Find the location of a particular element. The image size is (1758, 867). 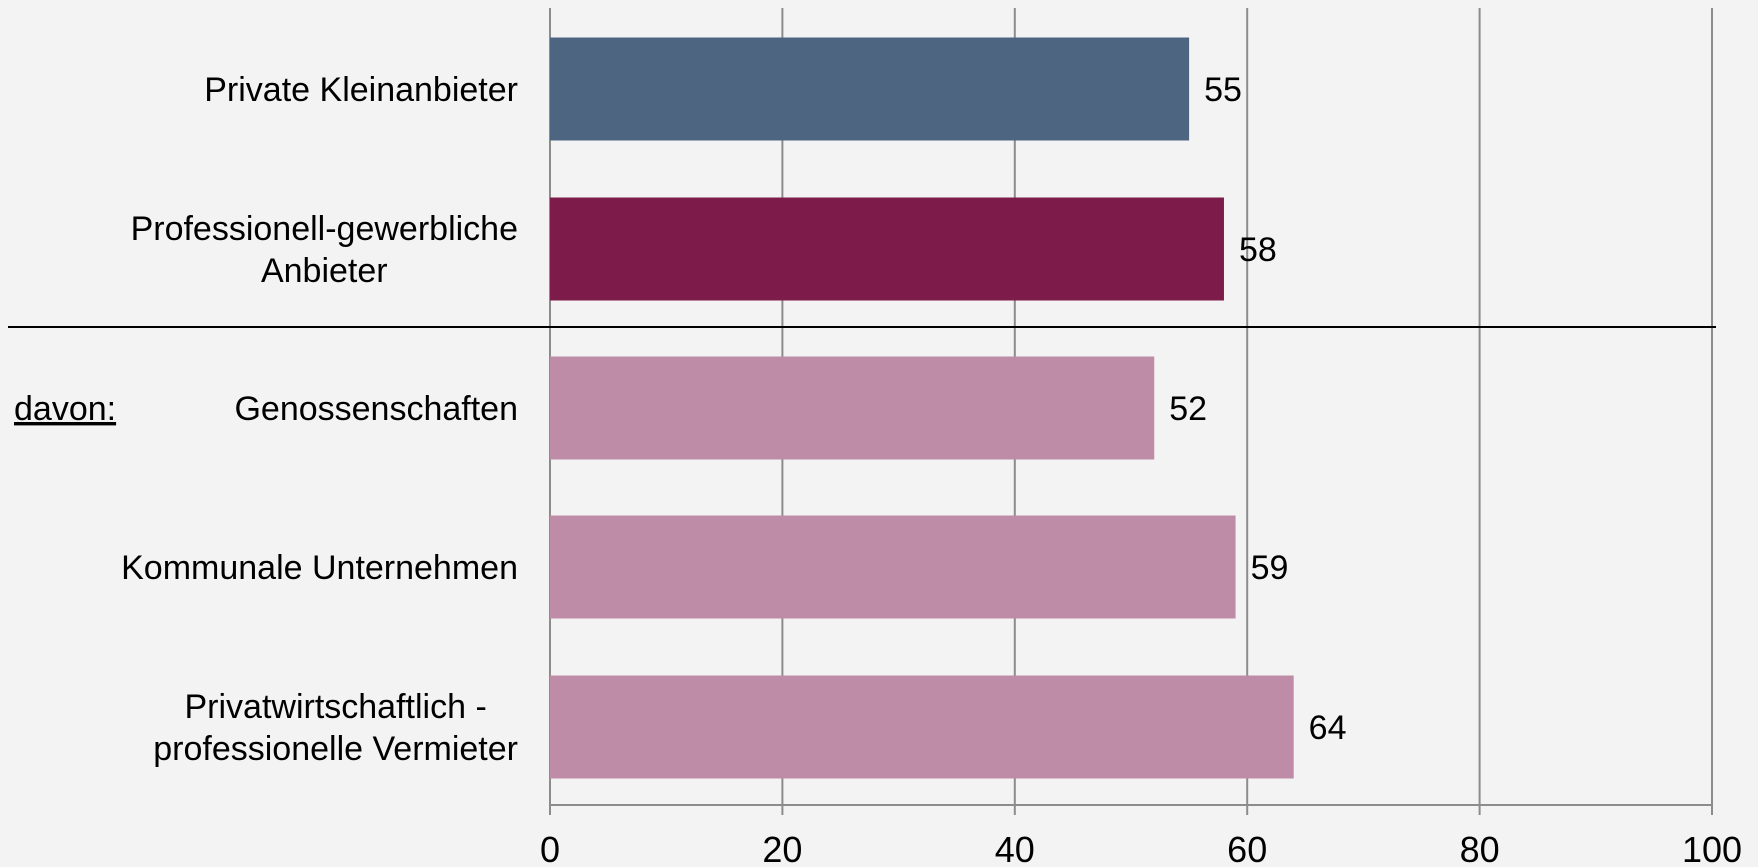

value-label: 52 is located at coordinates (1188, 409).